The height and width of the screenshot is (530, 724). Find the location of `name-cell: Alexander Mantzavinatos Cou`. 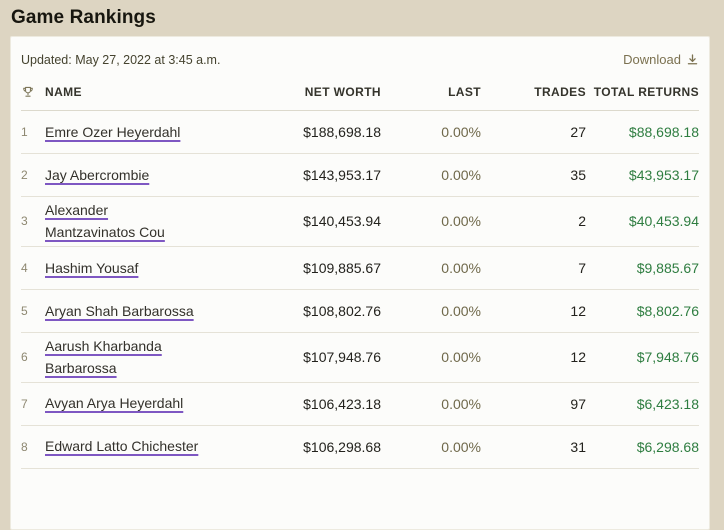

name-cell: Alexander Mantzavinatos Cou is located at coordinates (143, 221).